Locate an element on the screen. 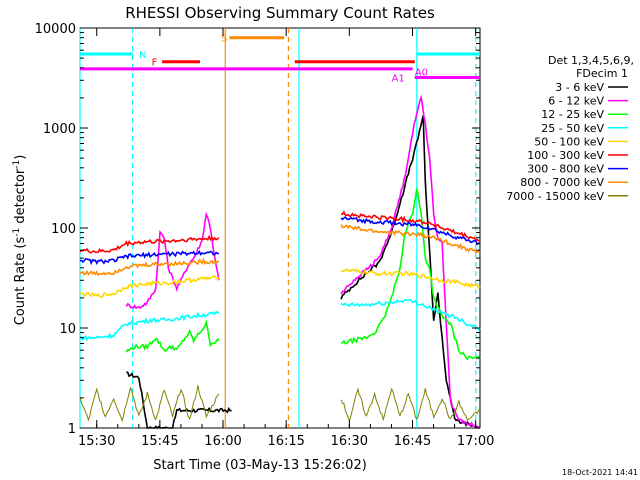 This screenshot has width=640, height=480. x-axis-label: Start Time (03-May-13 15:26:02) is located at coordinates (260, 465).